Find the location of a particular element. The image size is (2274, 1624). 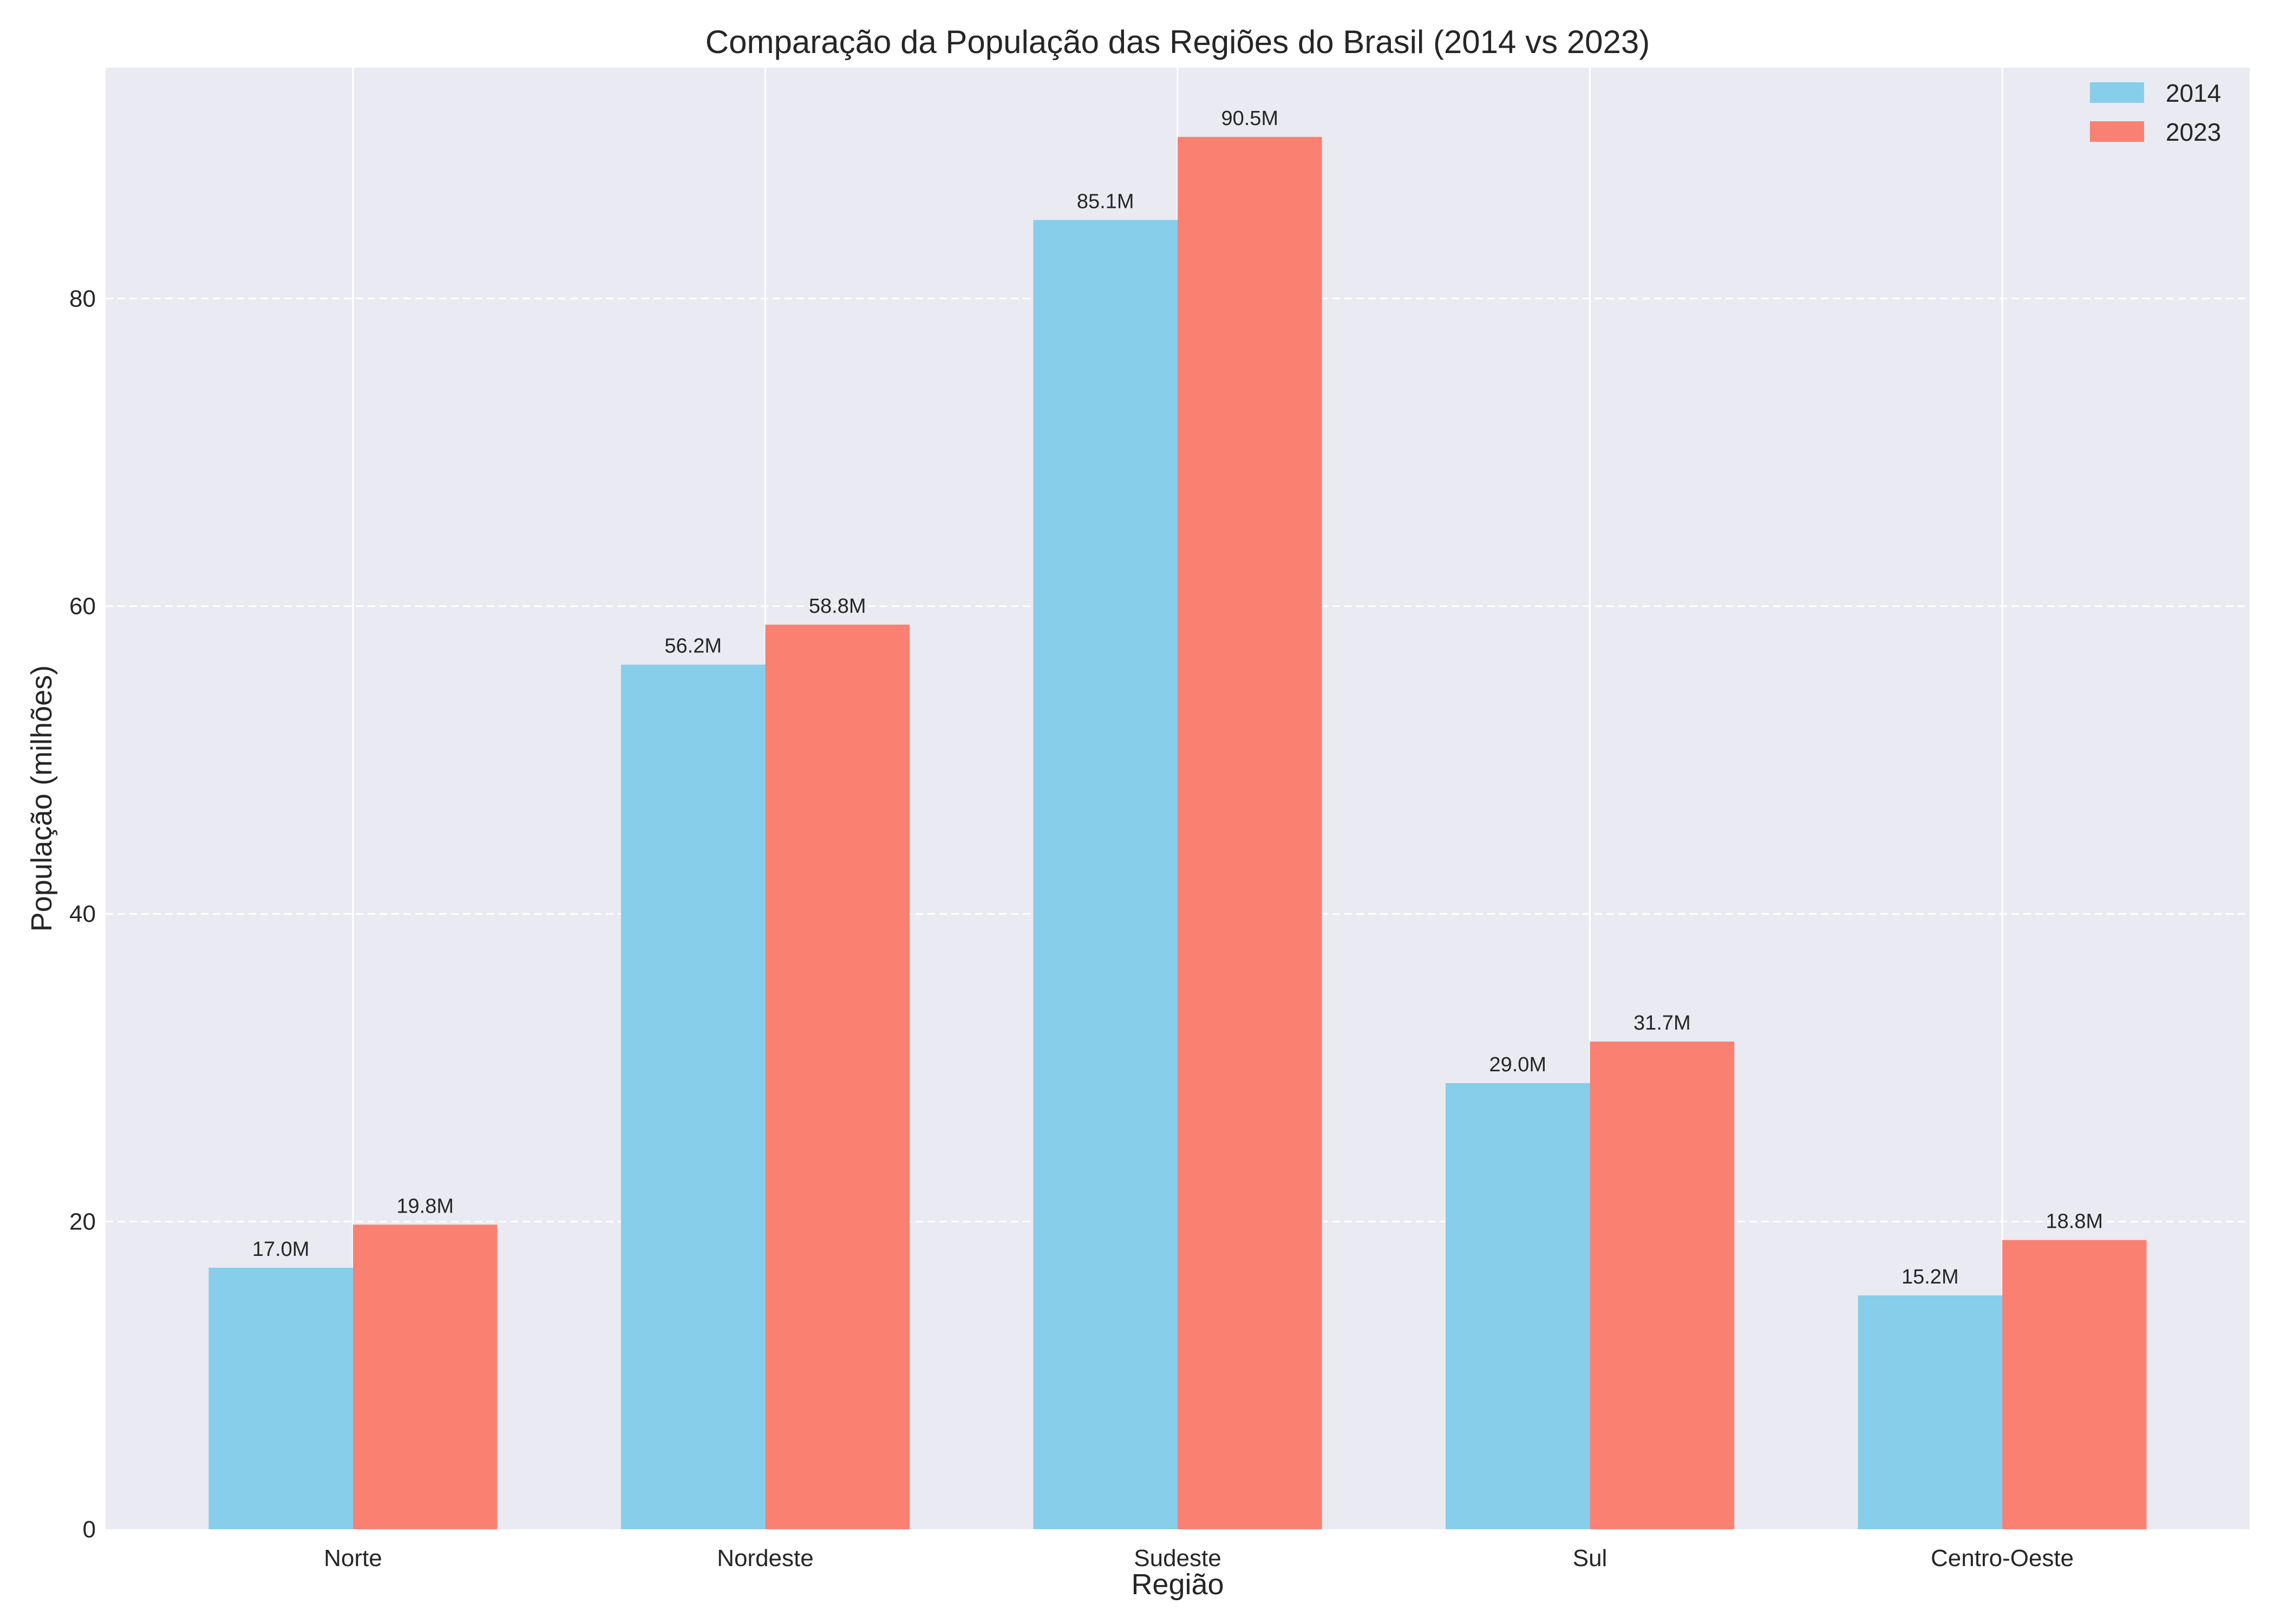

bar-2023-Centro-Oeste is located at coordinates (2075, 1384).